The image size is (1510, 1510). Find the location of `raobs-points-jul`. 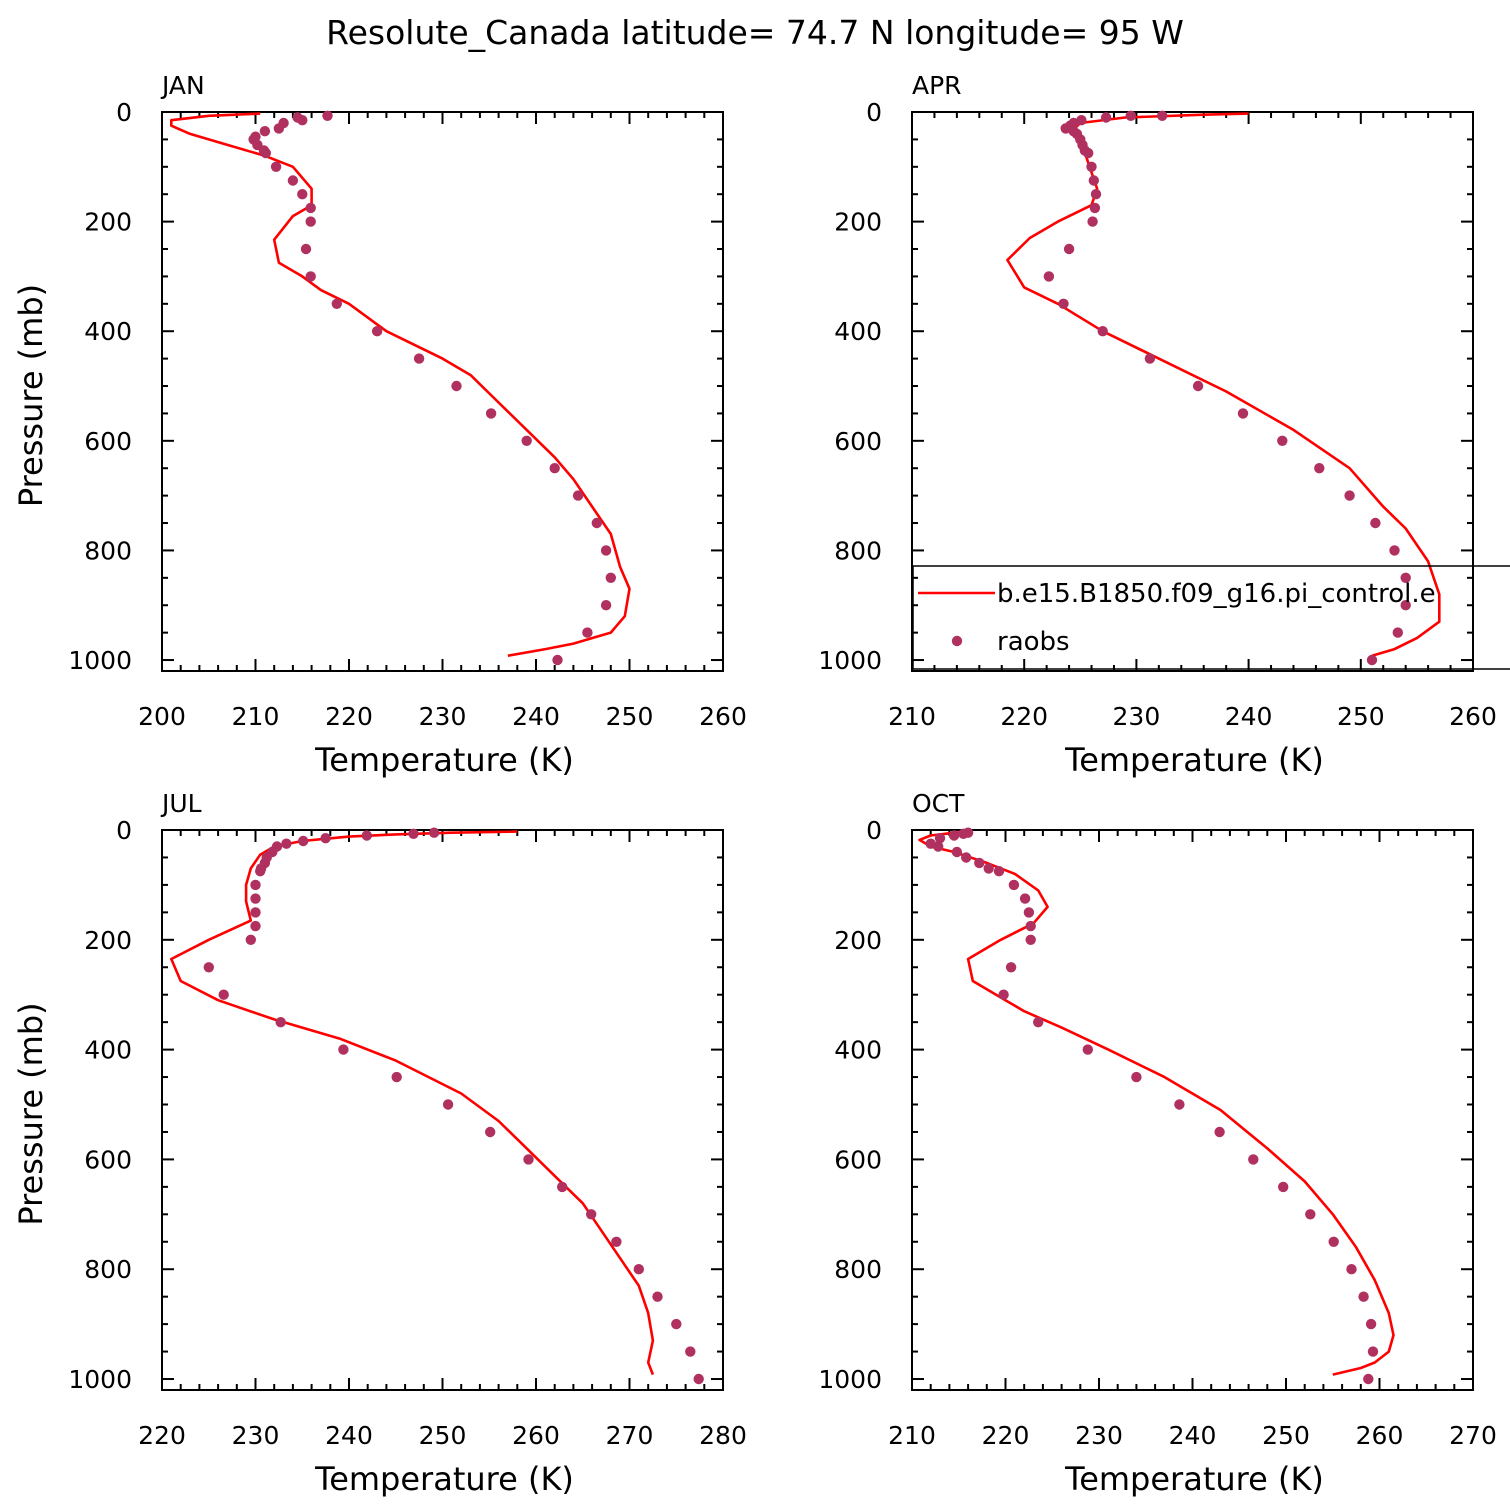

raobs-points-jul is located at coordinates (453, 1106).